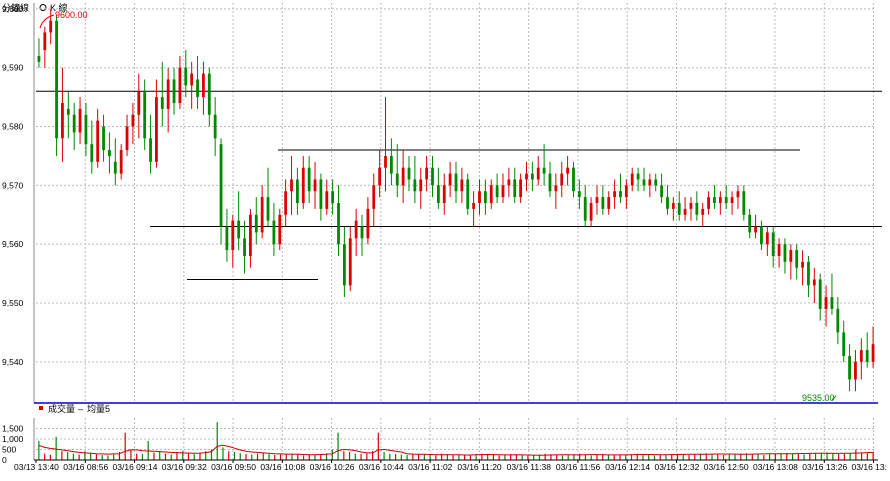  Describe the element at coordinates (35, 7) in the screenshot. I see `chart-header: 分鐘線 K 線` at that location.